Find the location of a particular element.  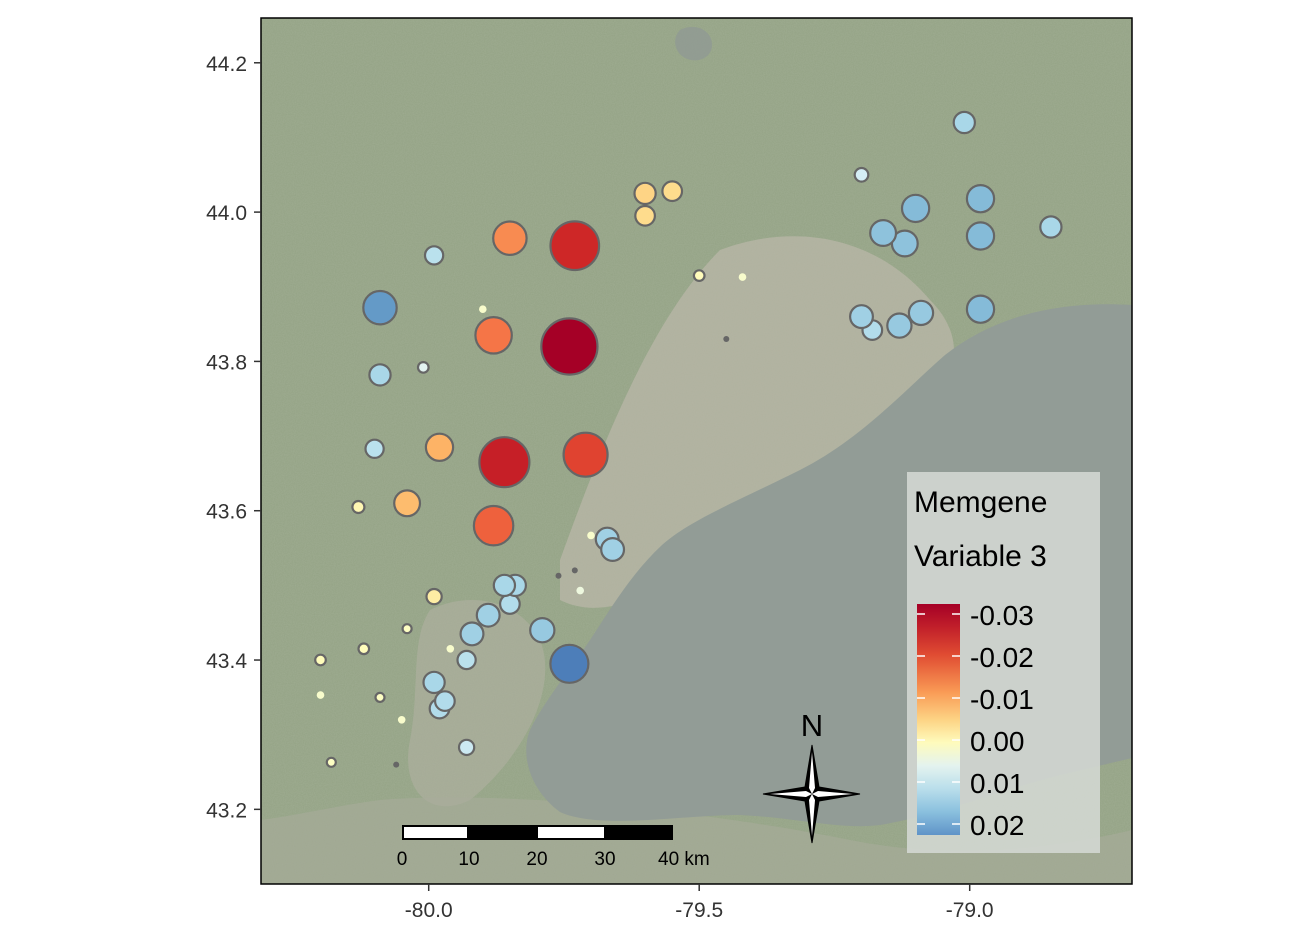

x-tick-label-0: -80.0 is located at coordinates (429, 910).